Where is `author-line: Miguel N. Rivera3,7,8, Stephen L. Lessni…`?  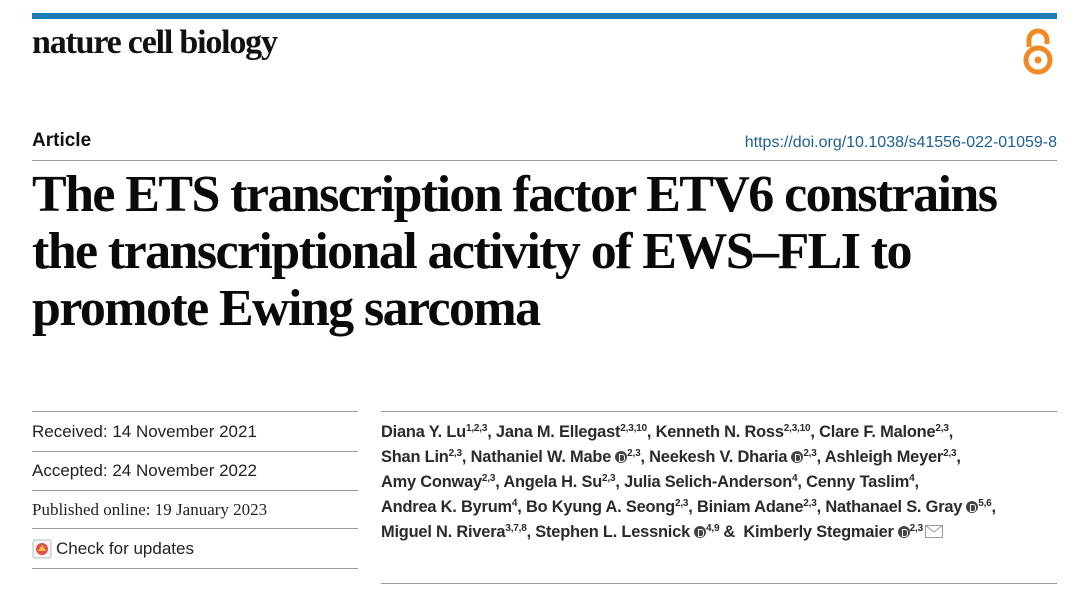
author-line: Miguel N. Rivera3,7,8, Stephen L. Lessni… is located at coordinates (688, 532).